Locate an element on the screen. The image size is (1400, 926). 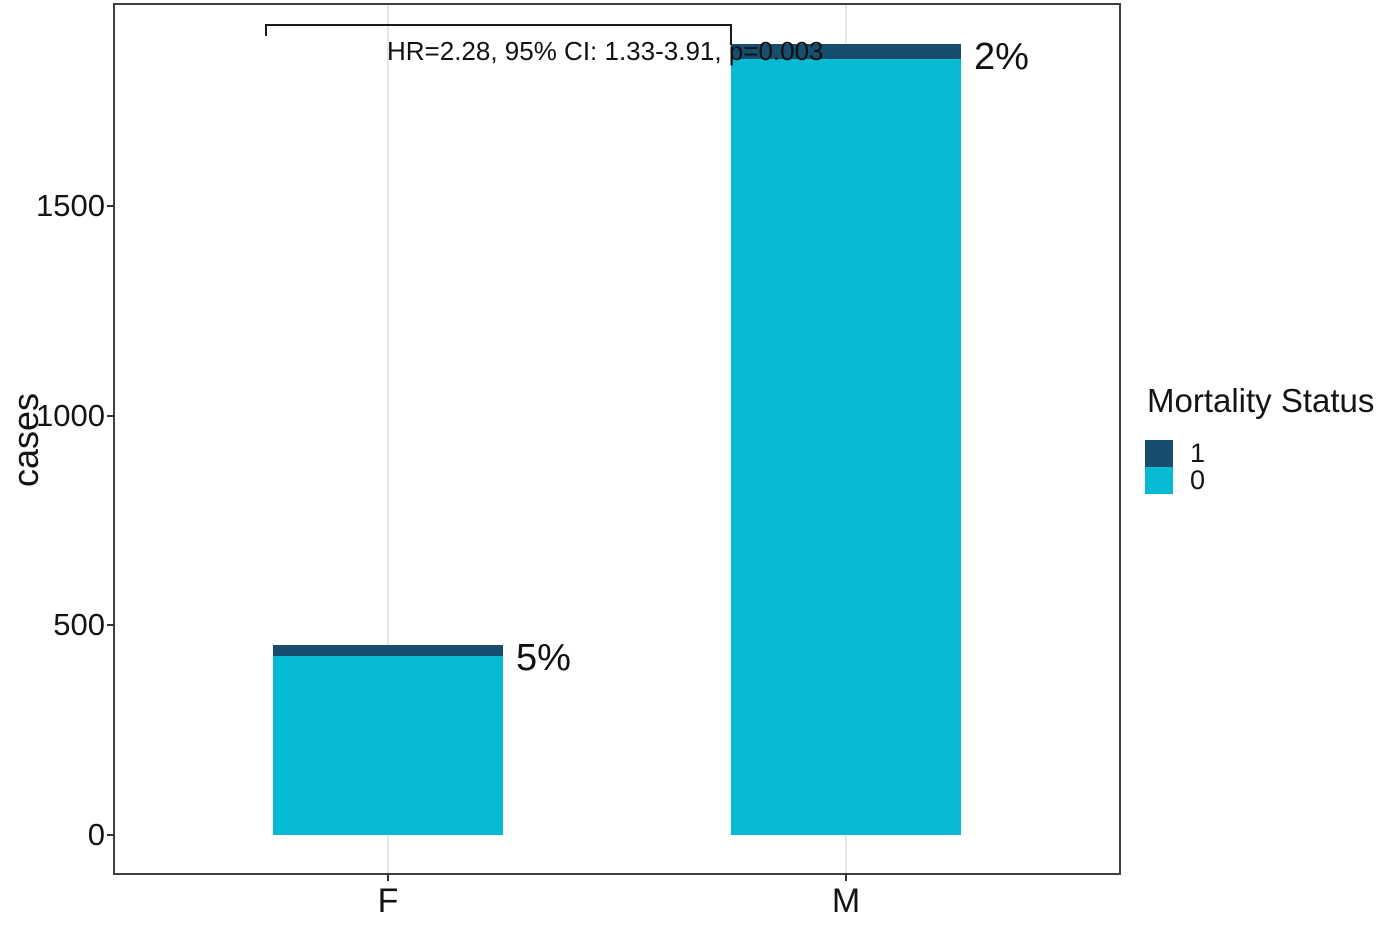
legend-label-1: 1 is located at coordinates (1198, 453).